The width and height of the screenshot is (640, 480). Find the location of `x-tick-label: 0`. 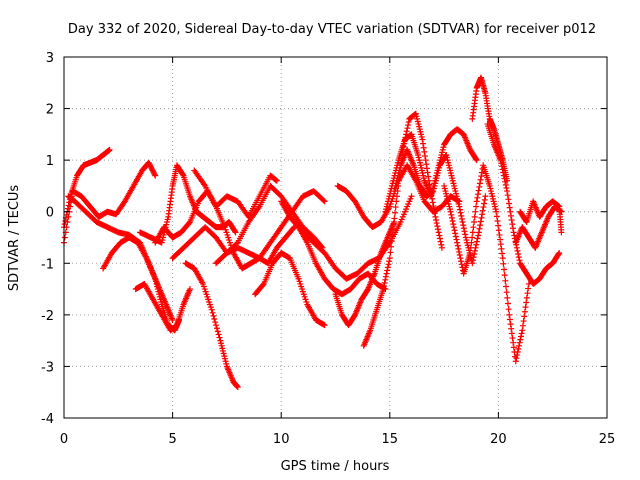

x-tick-label: 0 is located at coordinates (64, 439).